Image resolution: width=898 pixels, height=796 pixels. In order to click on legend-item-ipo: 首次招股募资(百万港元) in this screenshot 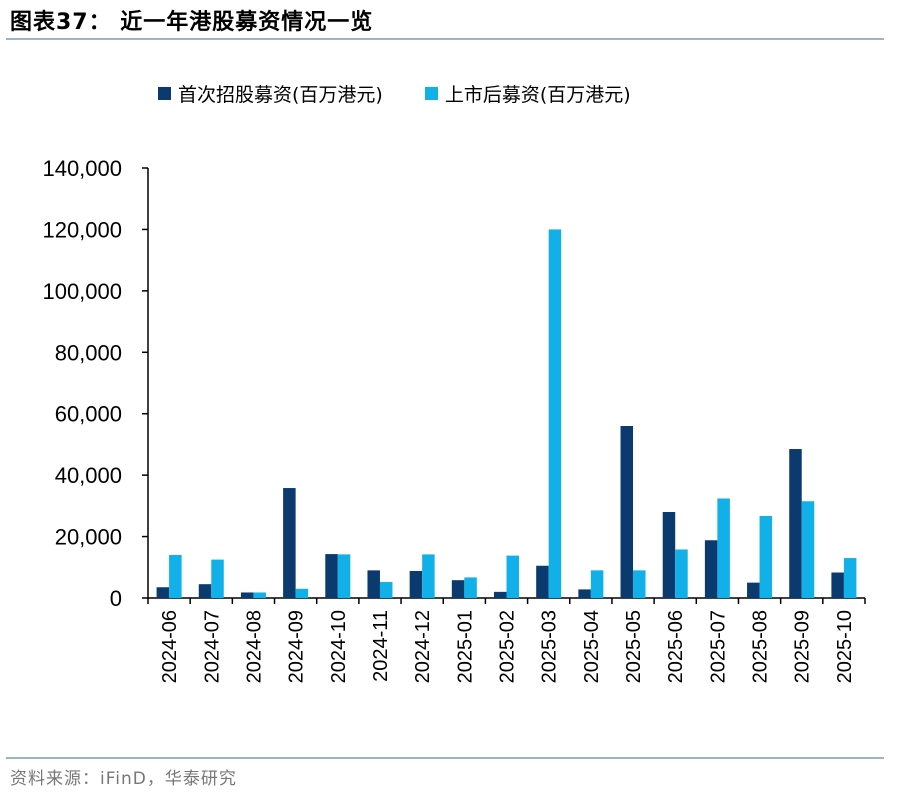, I will do `click(270, 93)`.